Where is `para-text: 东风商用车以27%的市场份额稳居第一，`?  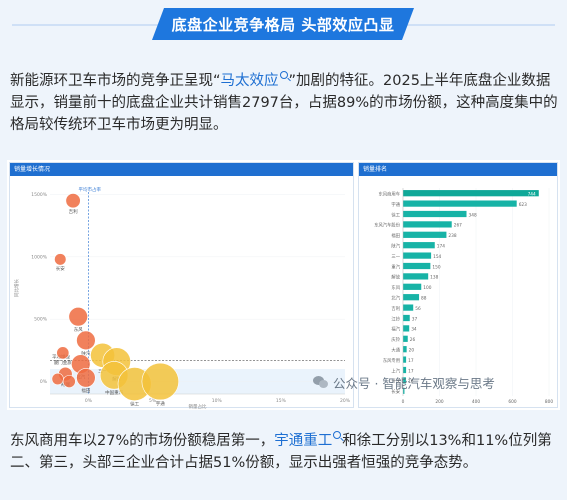
para-text: 东风商用车以27%的市场份额稳居第一， is located at coordinates (142, 441).